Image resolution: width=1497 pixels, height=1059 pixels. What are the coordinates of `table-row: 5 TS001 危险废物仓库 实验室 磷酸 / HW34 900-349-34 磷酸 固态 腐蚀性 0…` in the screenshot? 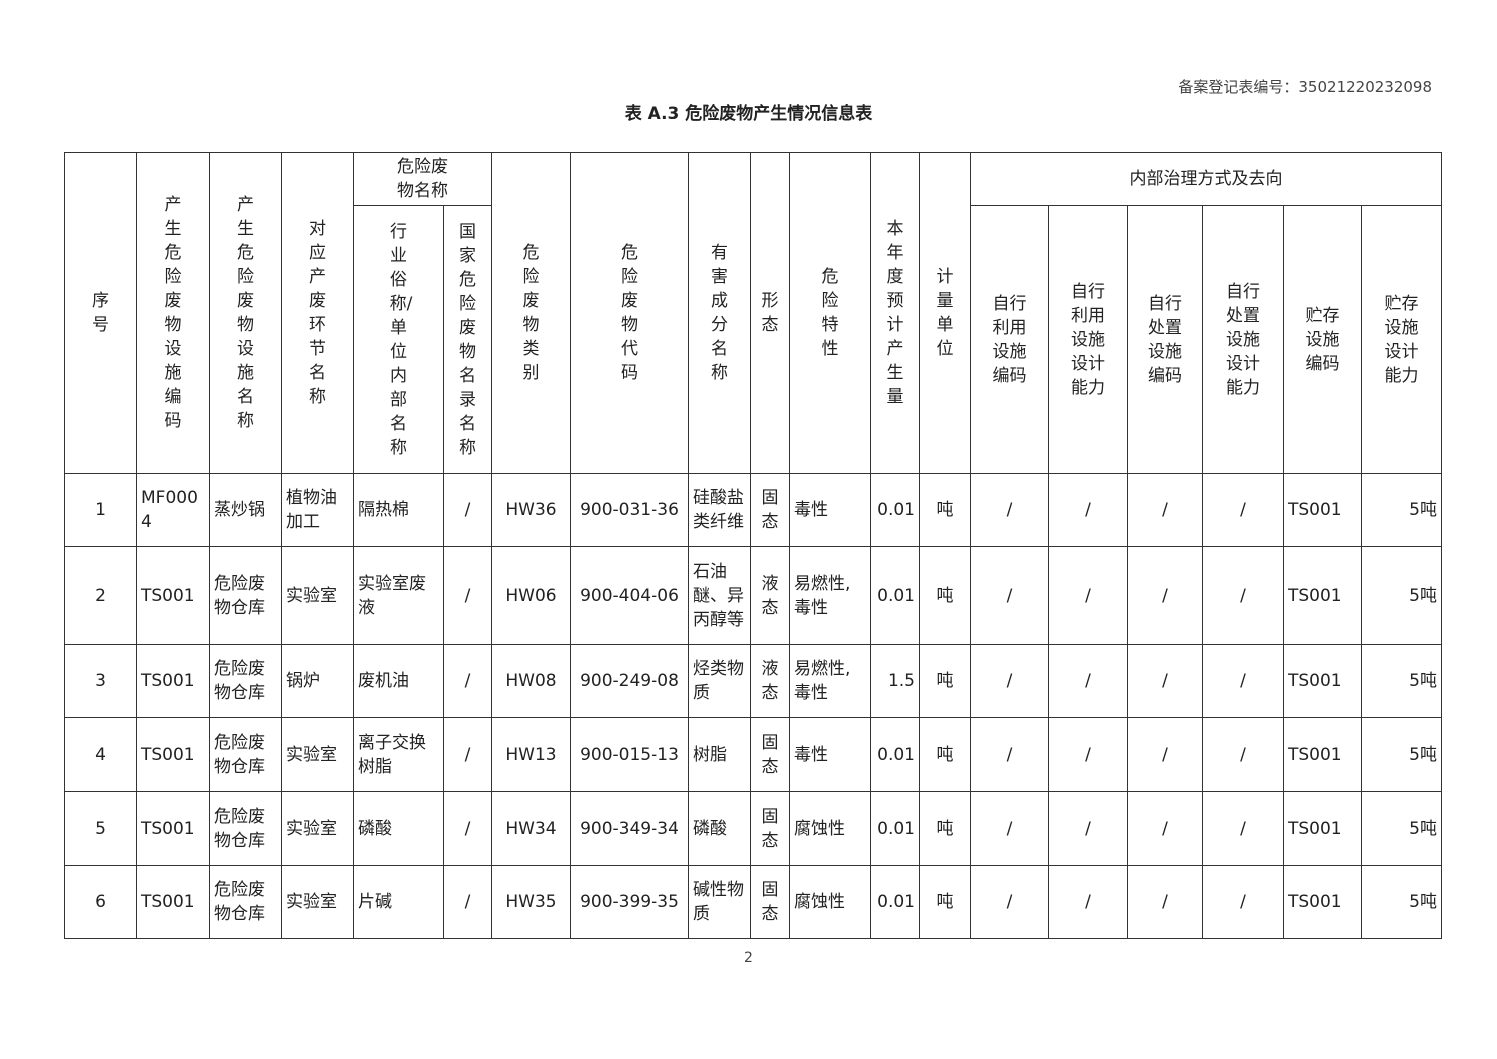 It's located at (753, 828).